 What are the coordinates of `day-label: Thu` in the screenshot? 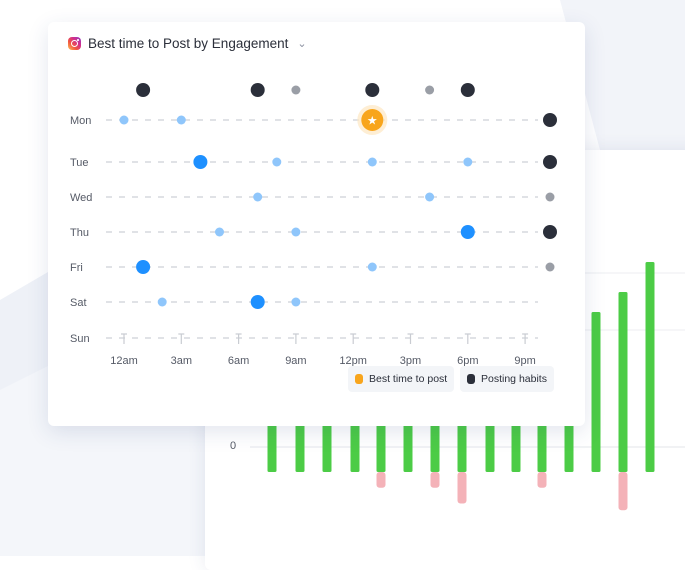 It's located at (79, 233).